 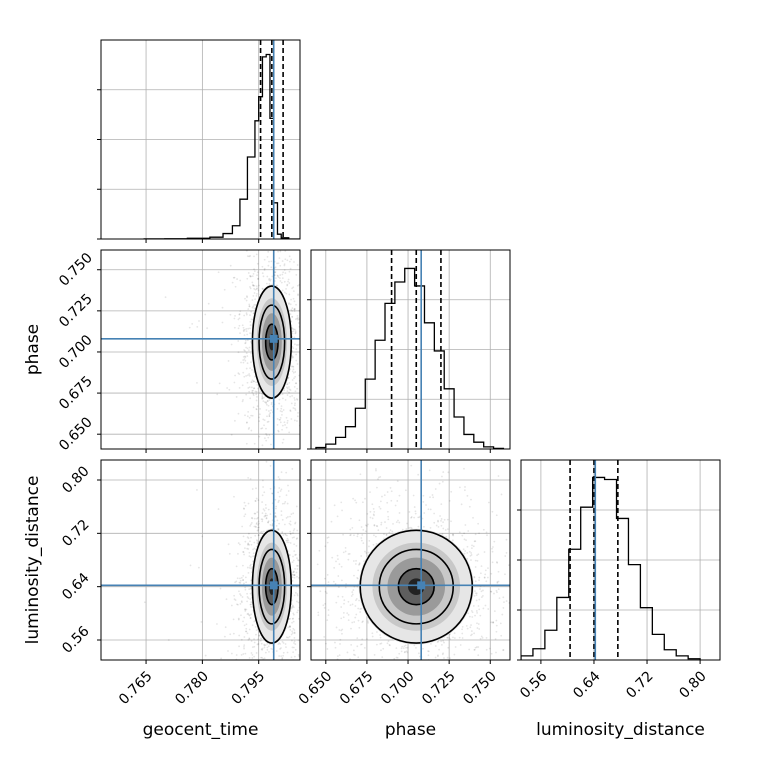 What do you see at coordinates (410, 560) in the screenshot?
I see `density-frame` at bounding box center [410, 560].